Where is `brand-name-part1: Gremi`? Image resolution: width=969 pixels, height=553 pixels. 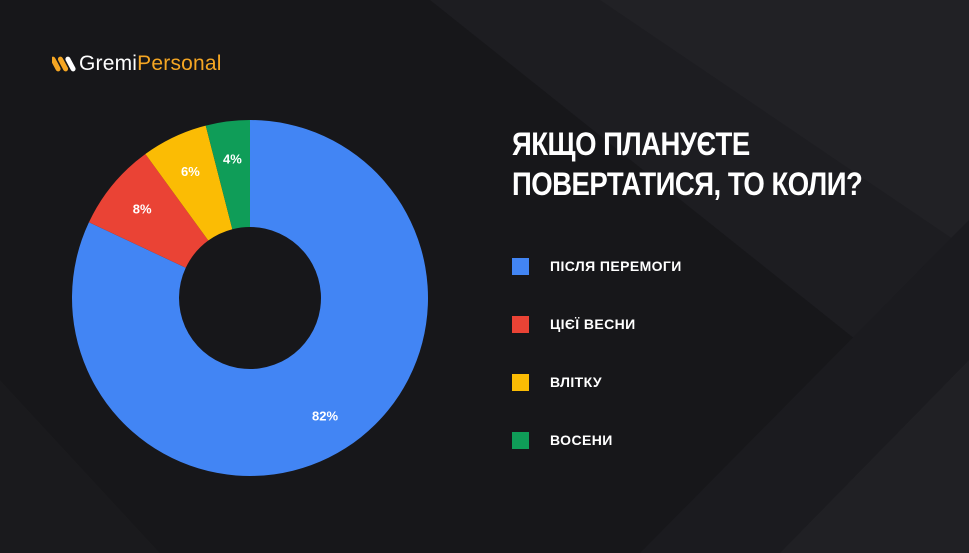 brand-name-part1: Gremi is located at coordinates (108, 63).